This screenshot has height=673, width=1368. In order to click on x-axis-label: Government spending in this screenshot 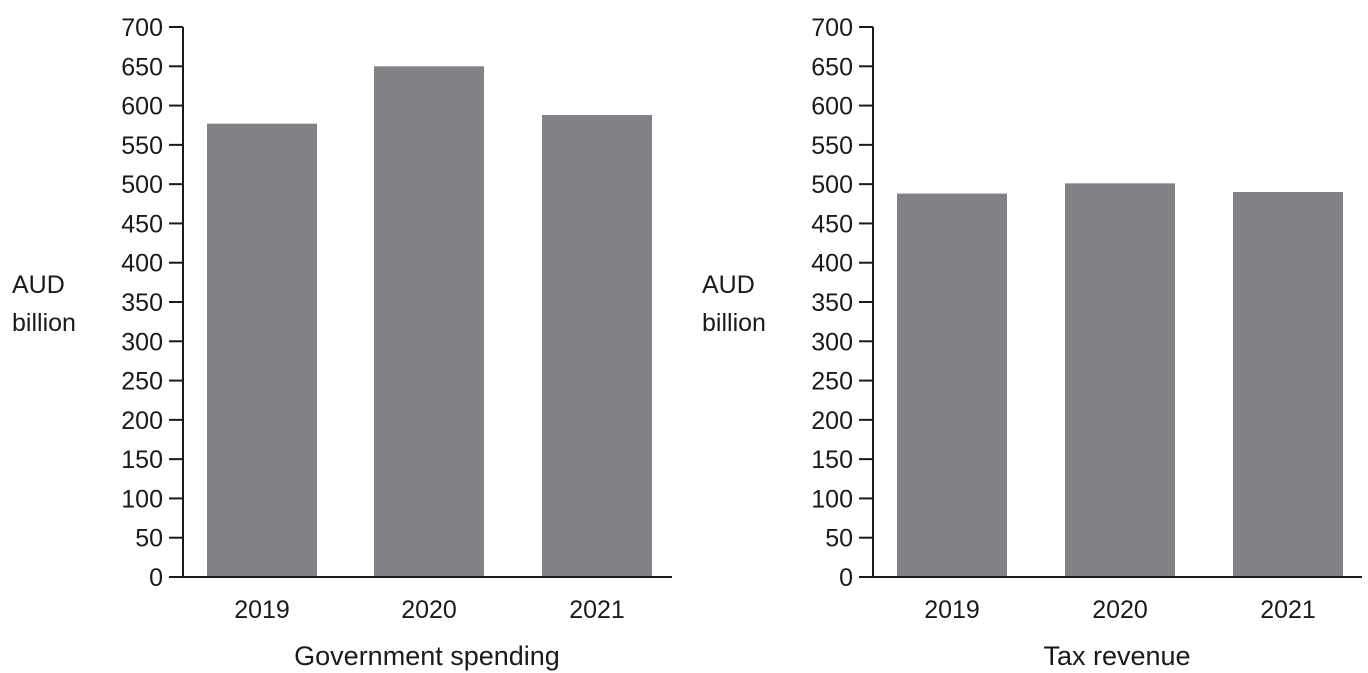, I will do `click(427, 656)`.